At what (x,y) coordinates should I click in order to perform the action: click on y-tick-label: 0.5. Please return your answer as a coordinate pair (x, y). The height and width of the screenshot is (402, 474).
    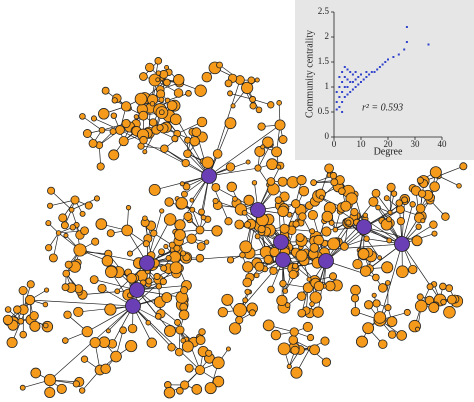
    Looking at the image, I should click on (324, 111).